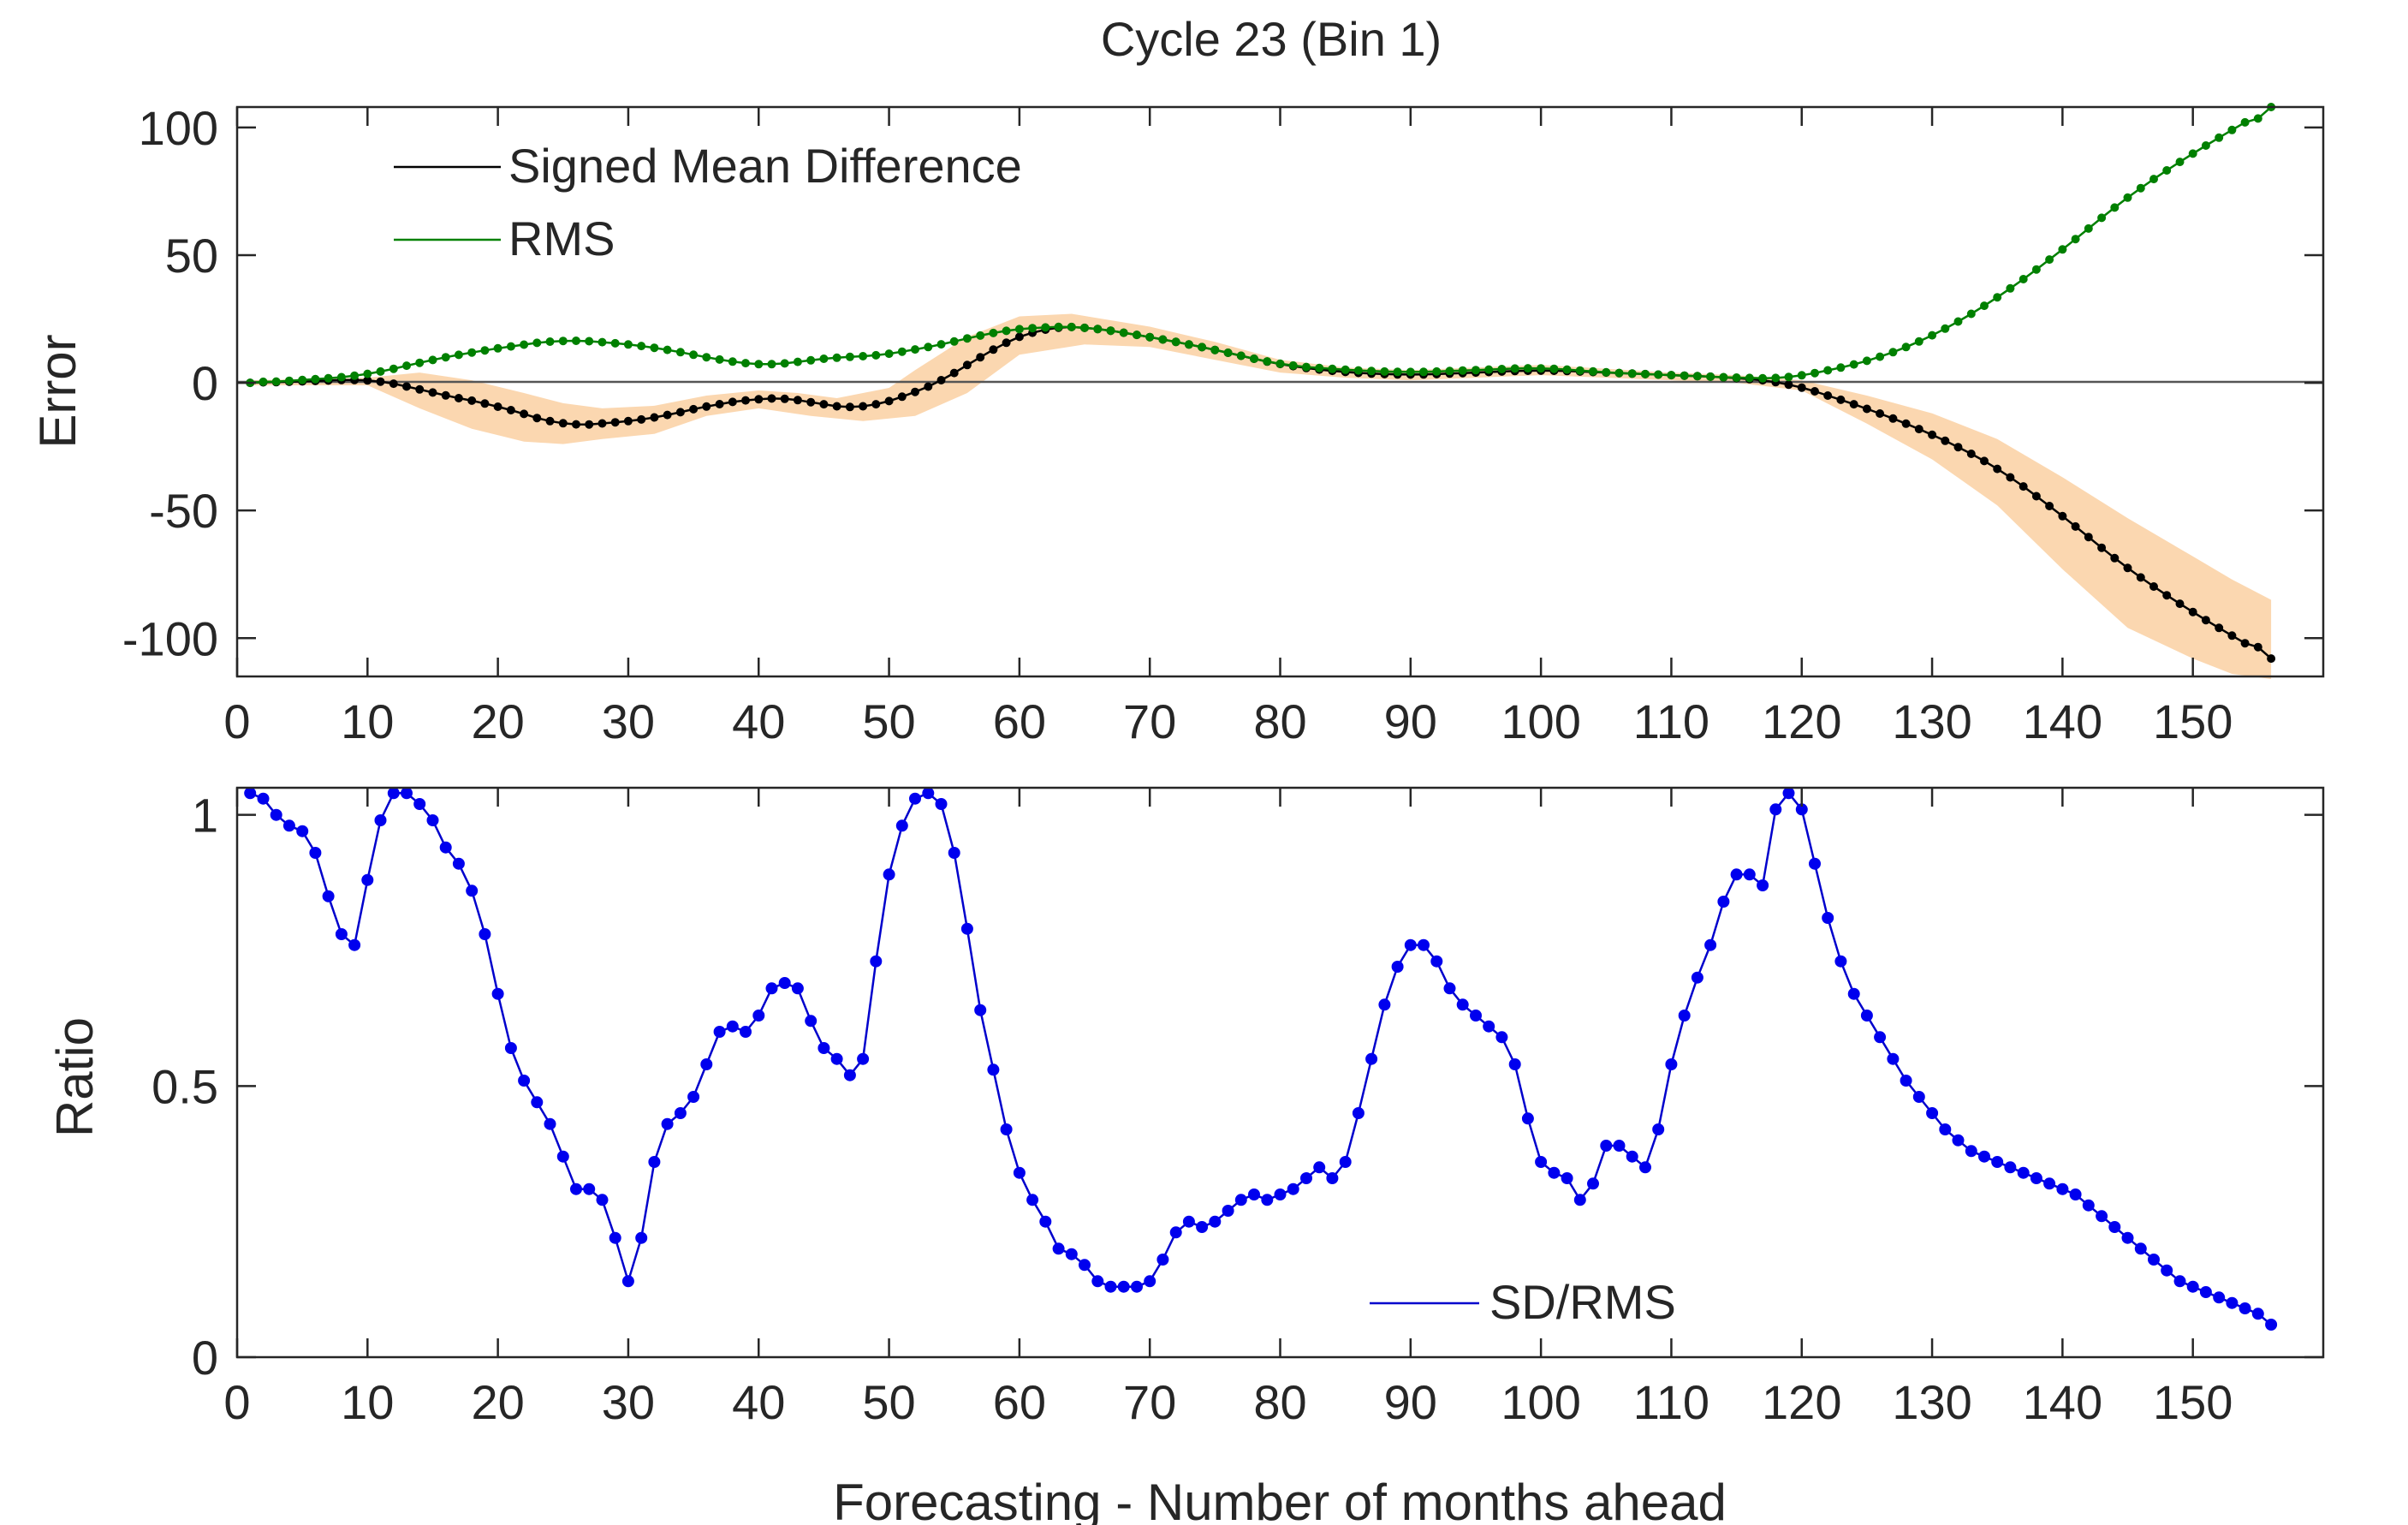  I want to click on ratio-x-tick-label: 20, so click(497, 1402).